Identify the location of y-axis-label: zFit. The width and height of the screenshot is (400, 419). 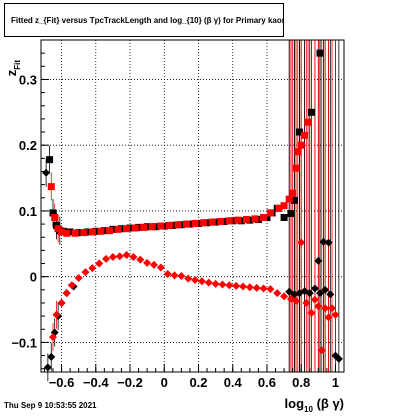
(13, 68).